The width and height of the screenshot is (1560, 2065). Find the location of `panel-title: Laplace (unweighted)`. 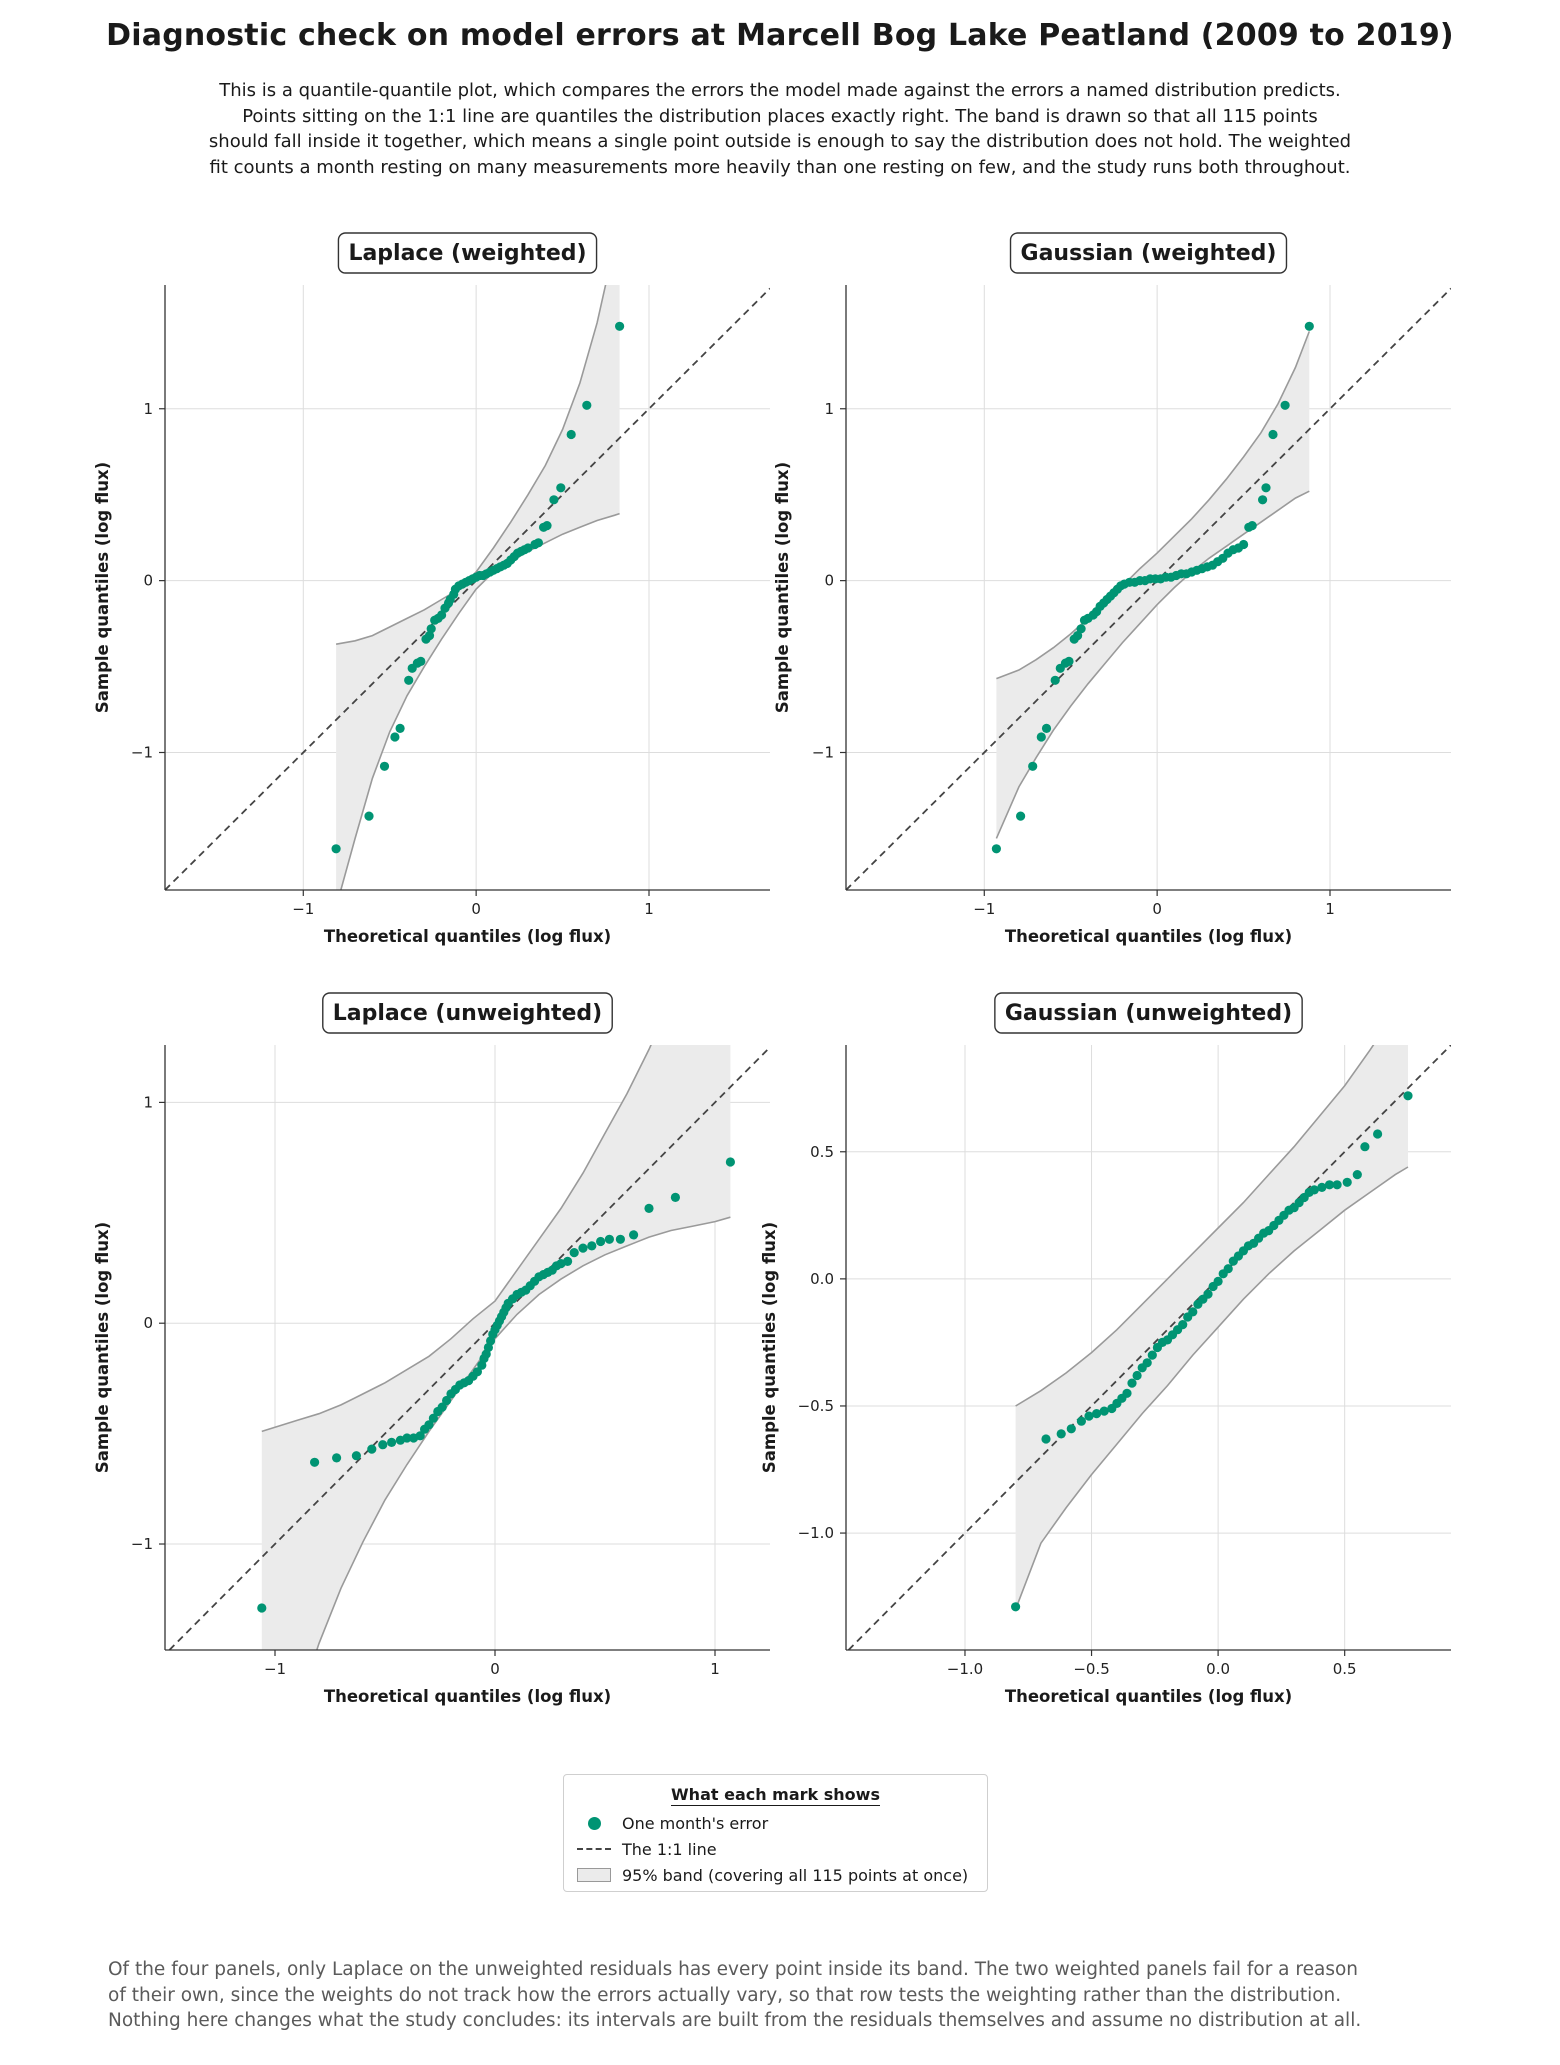

panel-title: Laplace (unweighted) is located at coordinates (467, 1013).